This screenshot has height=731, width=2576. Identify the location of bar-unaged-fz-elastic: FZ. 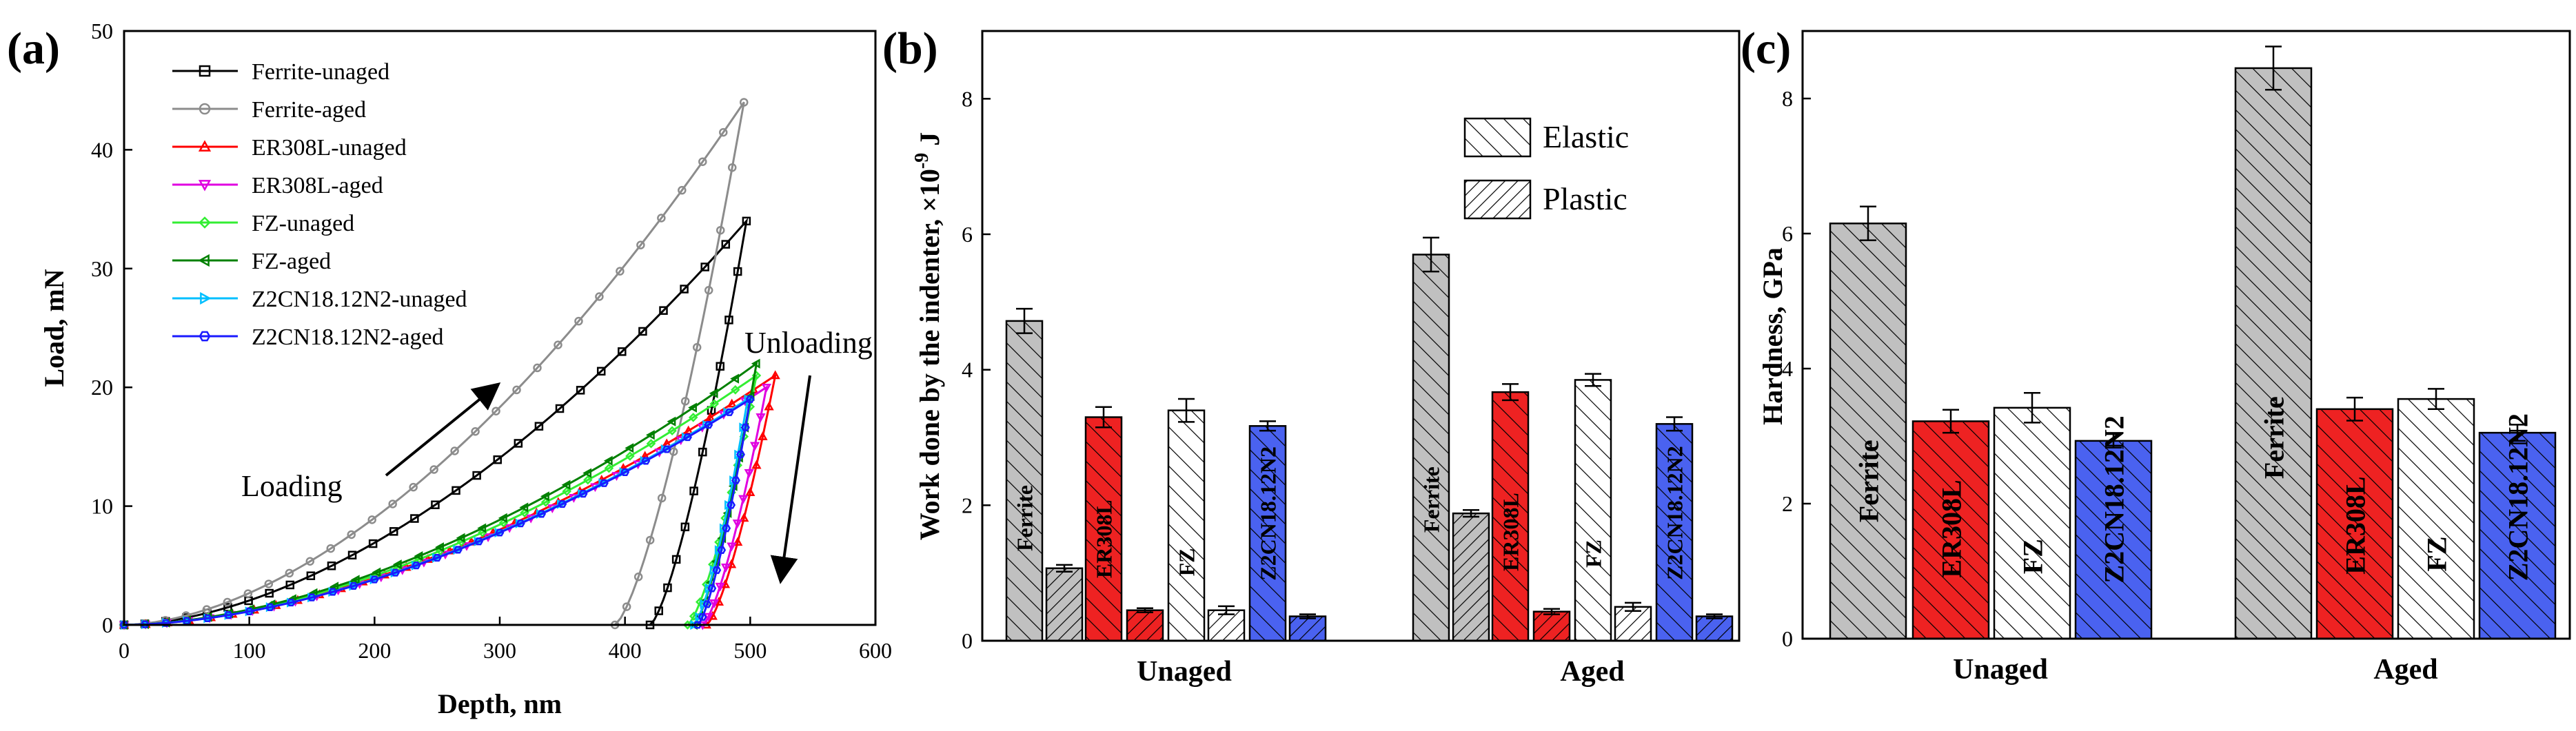
(1186, 520).